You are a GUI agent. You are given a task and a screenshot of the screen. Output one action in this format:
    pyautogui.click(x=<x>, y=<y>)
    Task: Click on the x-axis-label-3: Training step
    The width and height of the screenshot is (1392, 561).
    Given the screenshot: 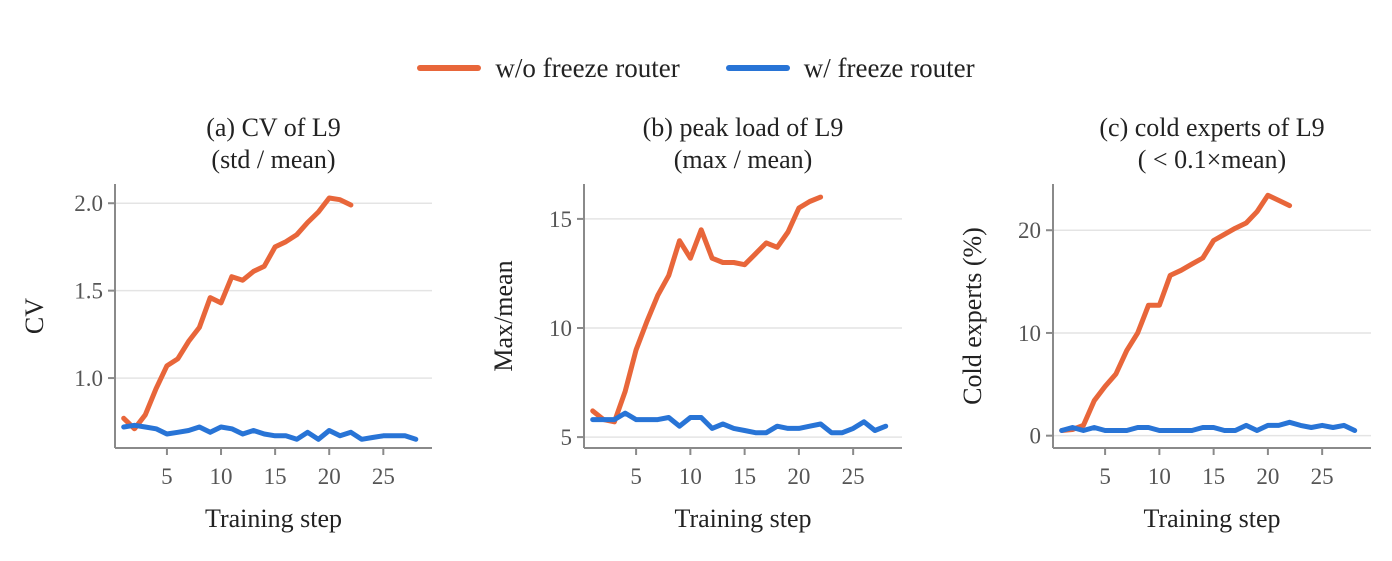 What is the action you would take?
    pyautogui.click(x=1212, y=518)
    